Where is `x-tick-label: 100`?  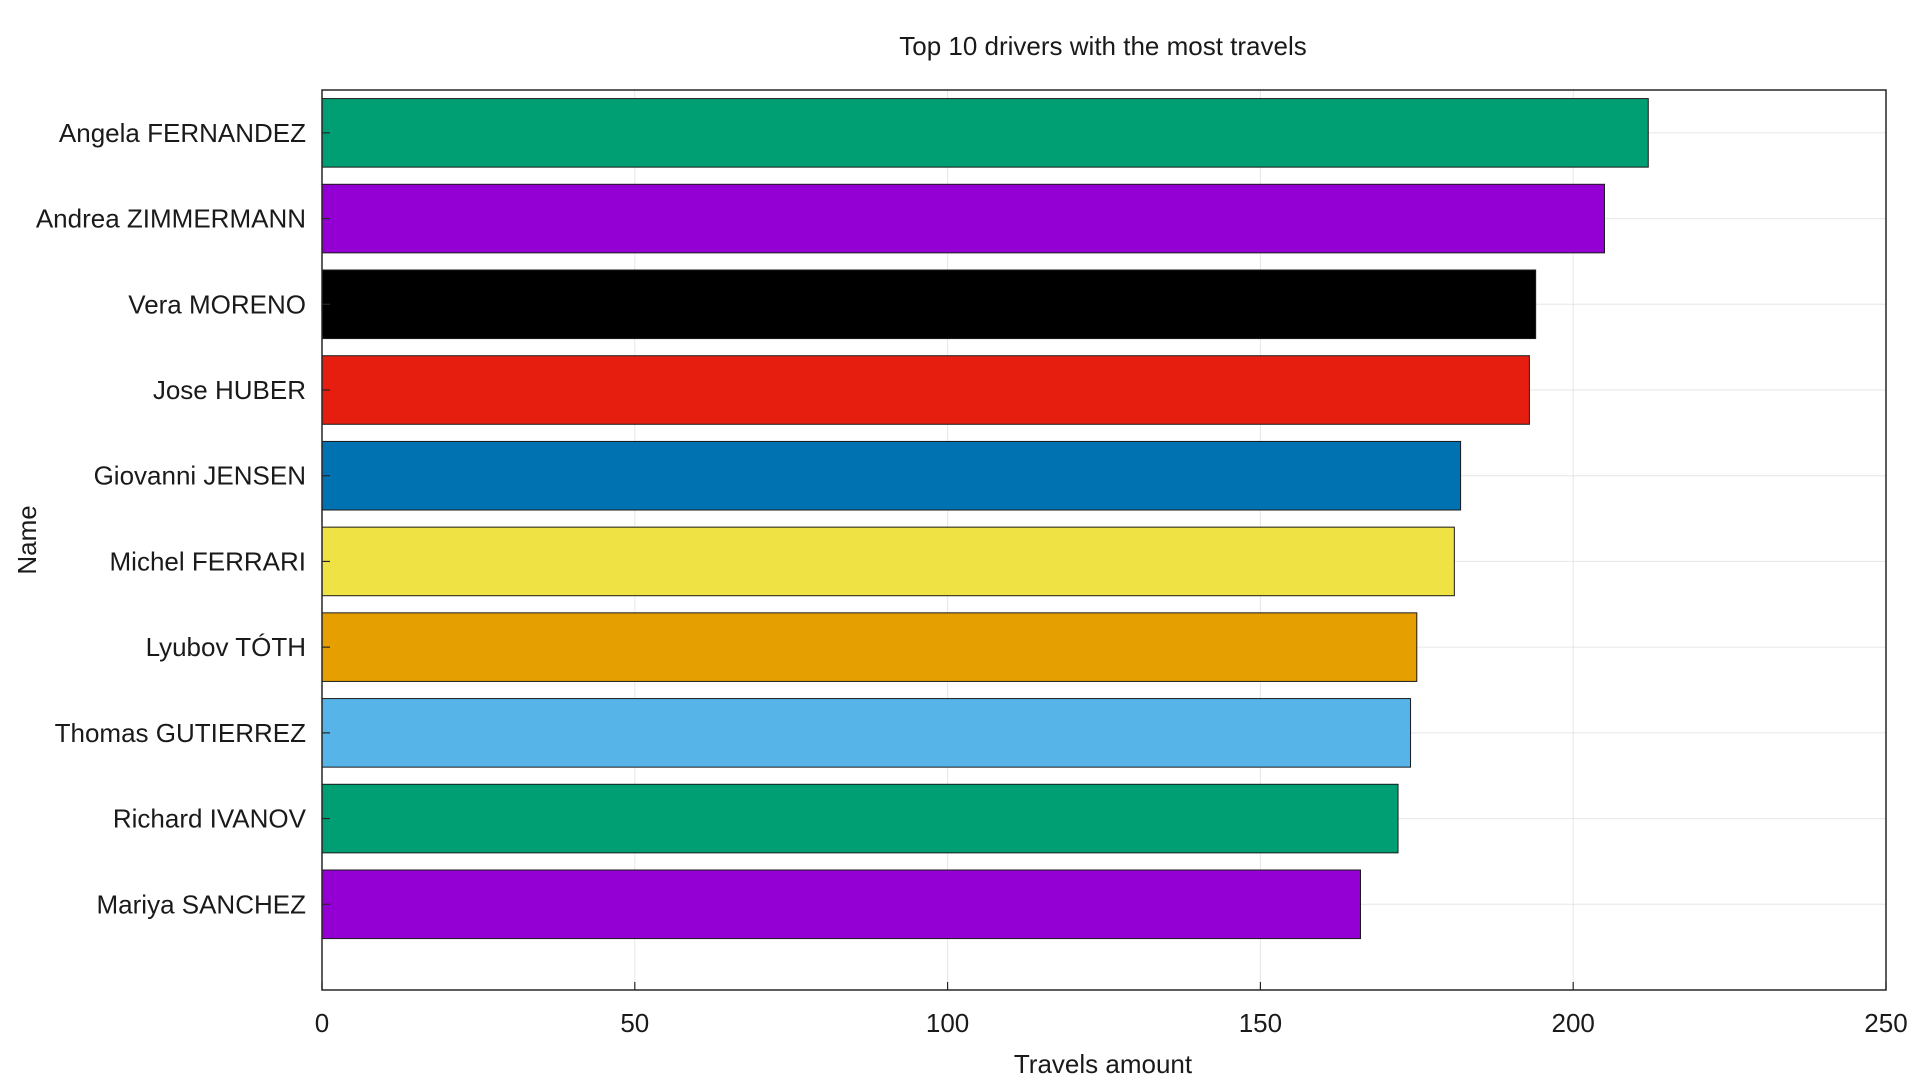 x-tick-label: 100 is located at coordinates (947, 1023).